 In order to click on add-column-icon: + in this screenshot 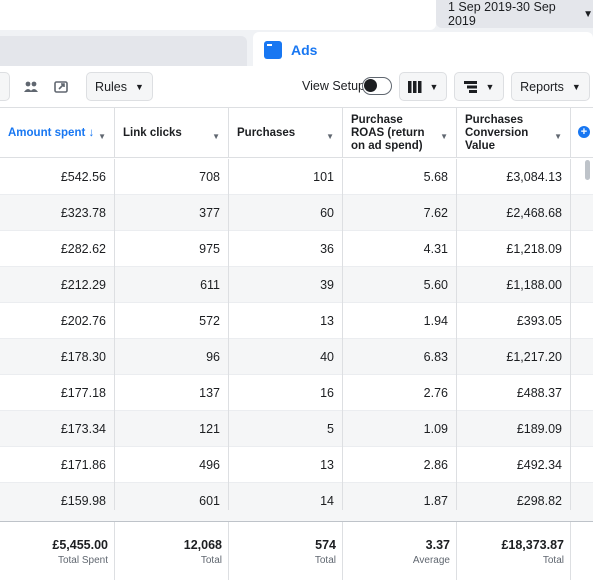, I will do `click(584, 132)`.